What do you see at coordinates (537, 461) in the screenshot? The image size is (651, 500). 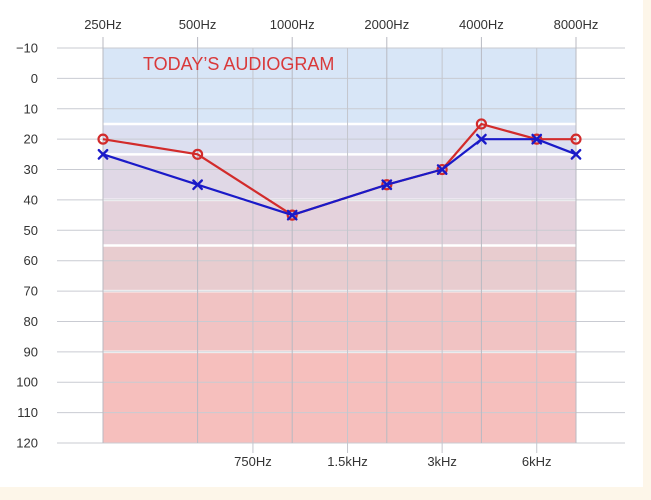 I see `x-tick-label-bottom: 6kHz` at bounding box center [537, 461].